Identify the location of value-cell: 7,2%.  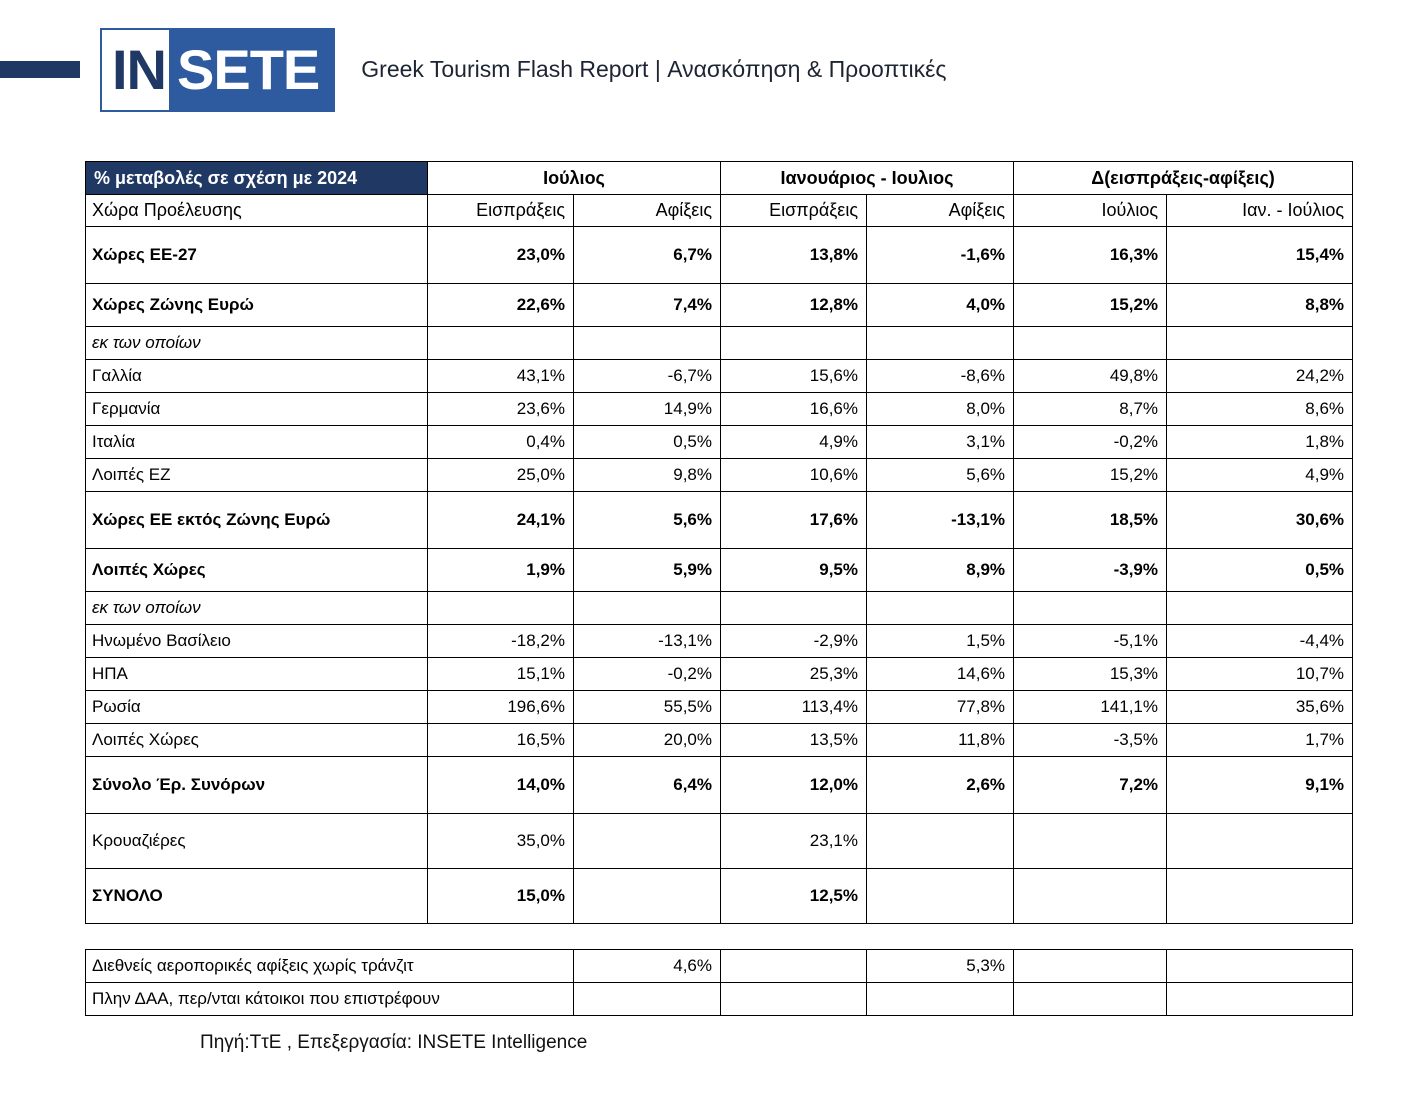
(1090, 785).